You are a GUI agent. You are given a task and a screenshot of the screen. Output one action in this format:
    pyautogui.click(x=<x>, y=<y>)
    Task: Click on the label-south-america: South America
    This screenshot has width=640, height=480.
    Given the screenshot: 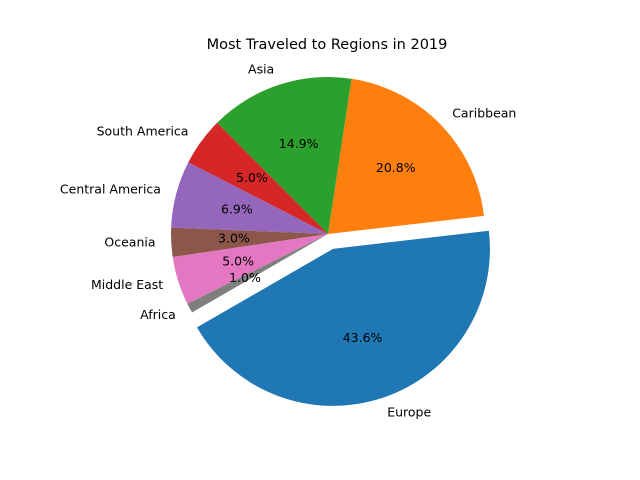 What is the action you would take?
    pyautogui.click(x=143, y=131)
    